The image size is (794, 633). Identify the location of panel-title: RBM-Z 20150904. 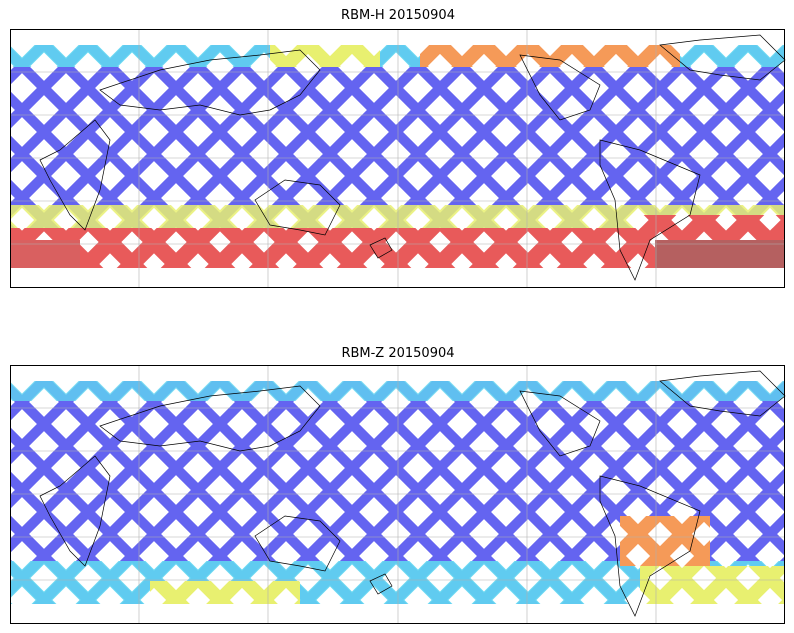
(397, 353).